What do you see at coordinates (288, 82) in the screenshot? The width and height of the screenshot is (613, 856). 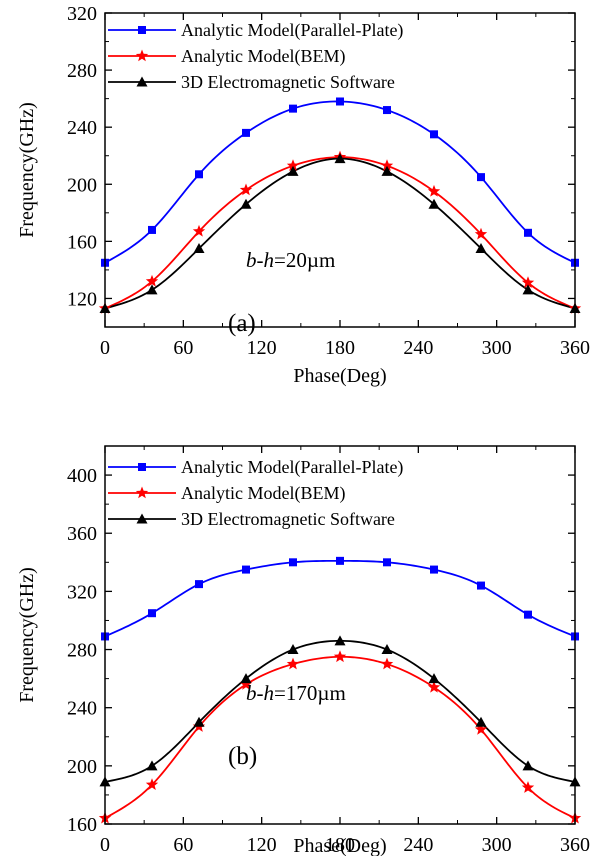 I see `legend-label-2: 3D Electromagnetic Software` at bounding box center [288, 82].